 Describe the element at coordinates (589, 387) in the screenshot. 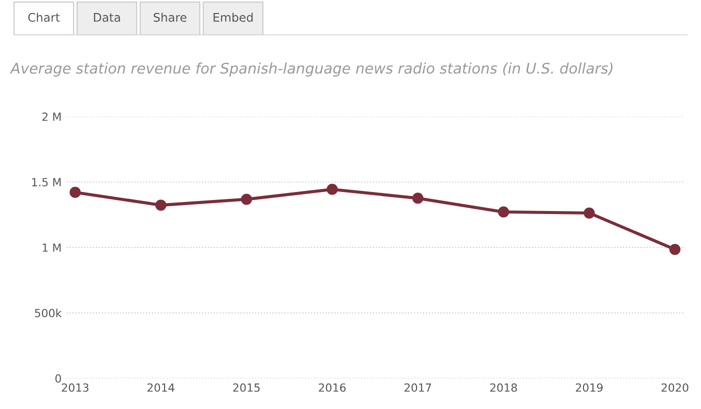

I see `x-tick-label: 2019` at that location.